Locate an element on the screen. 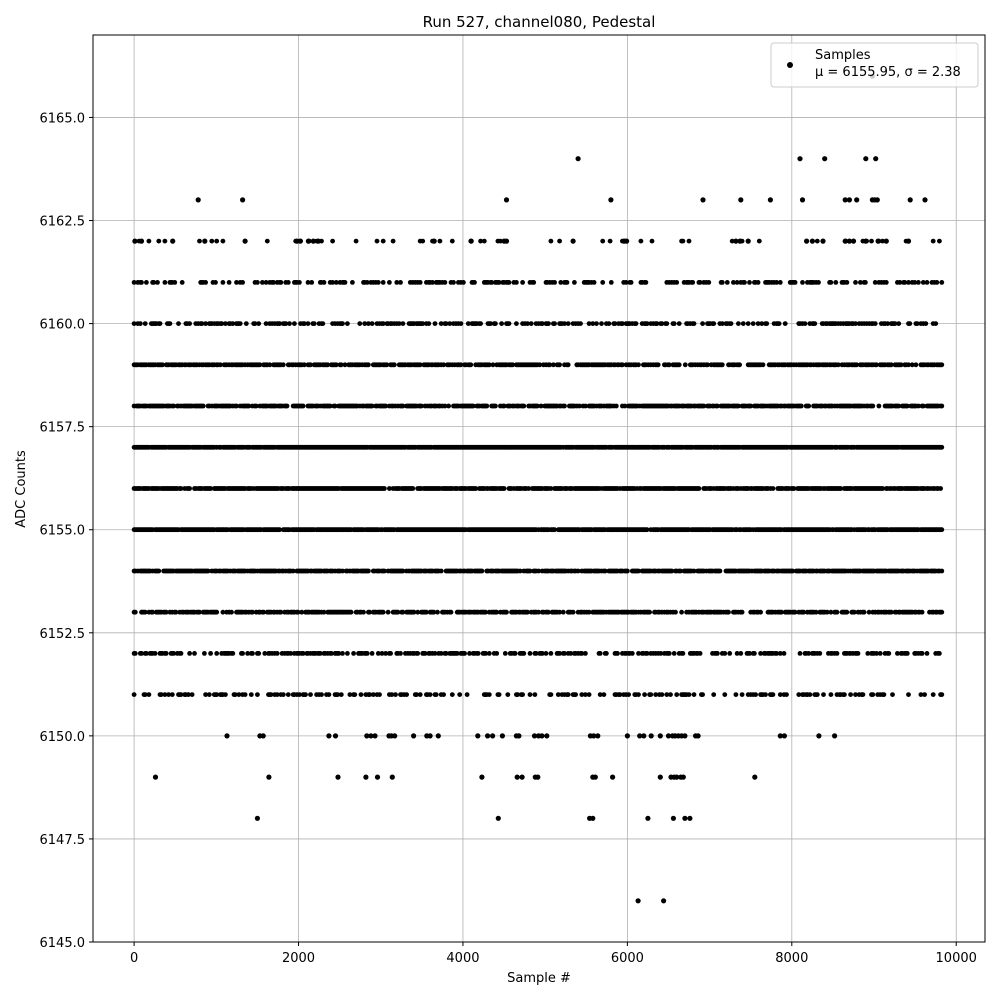 The width and height of the screenshot is (1000, 1000). legend: Samples μ = 6155.95, σ = 2.38 is located at coordinates (874, 65).